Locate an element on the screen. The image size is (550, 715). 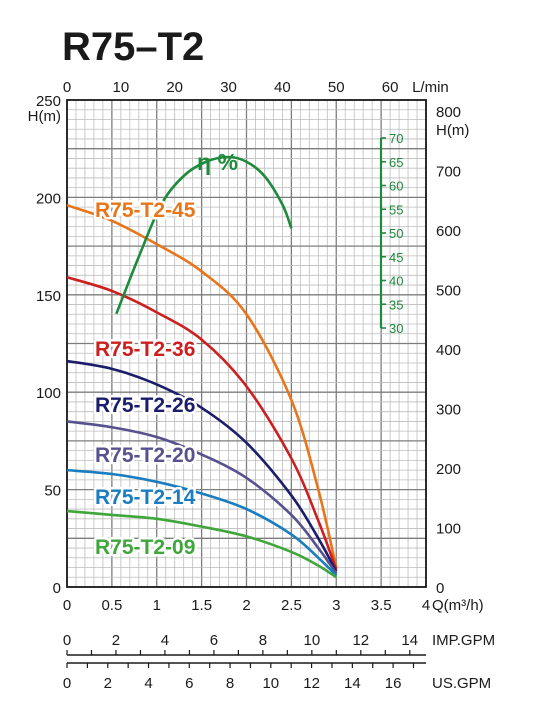
y-tick-label: 100 is located at coordinates (48, 393).